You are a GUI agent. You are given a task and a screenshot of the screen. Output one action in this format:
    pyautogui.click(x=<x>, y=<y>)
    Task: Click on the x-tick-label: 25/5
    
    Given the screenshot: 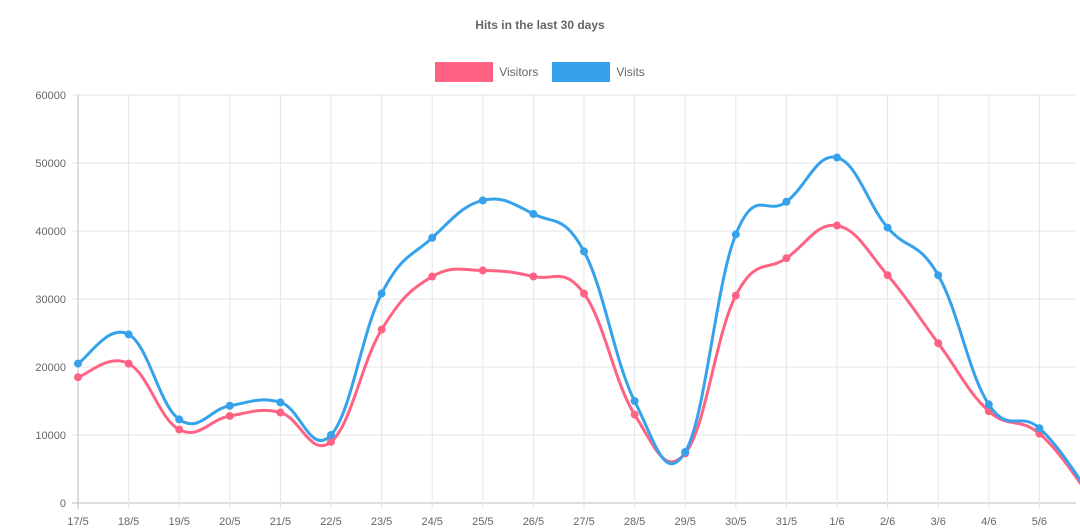 What is the action you would take?
    pyautogui.click(x=482, y=522)
    